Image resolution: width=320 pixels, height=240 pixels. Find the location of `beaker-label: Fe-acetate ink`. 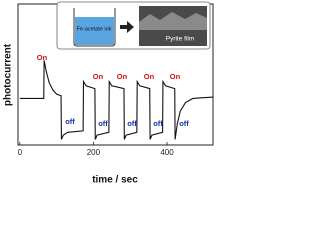

beaker-label: Fe-acetate ink is located at coordinates (94, 29).